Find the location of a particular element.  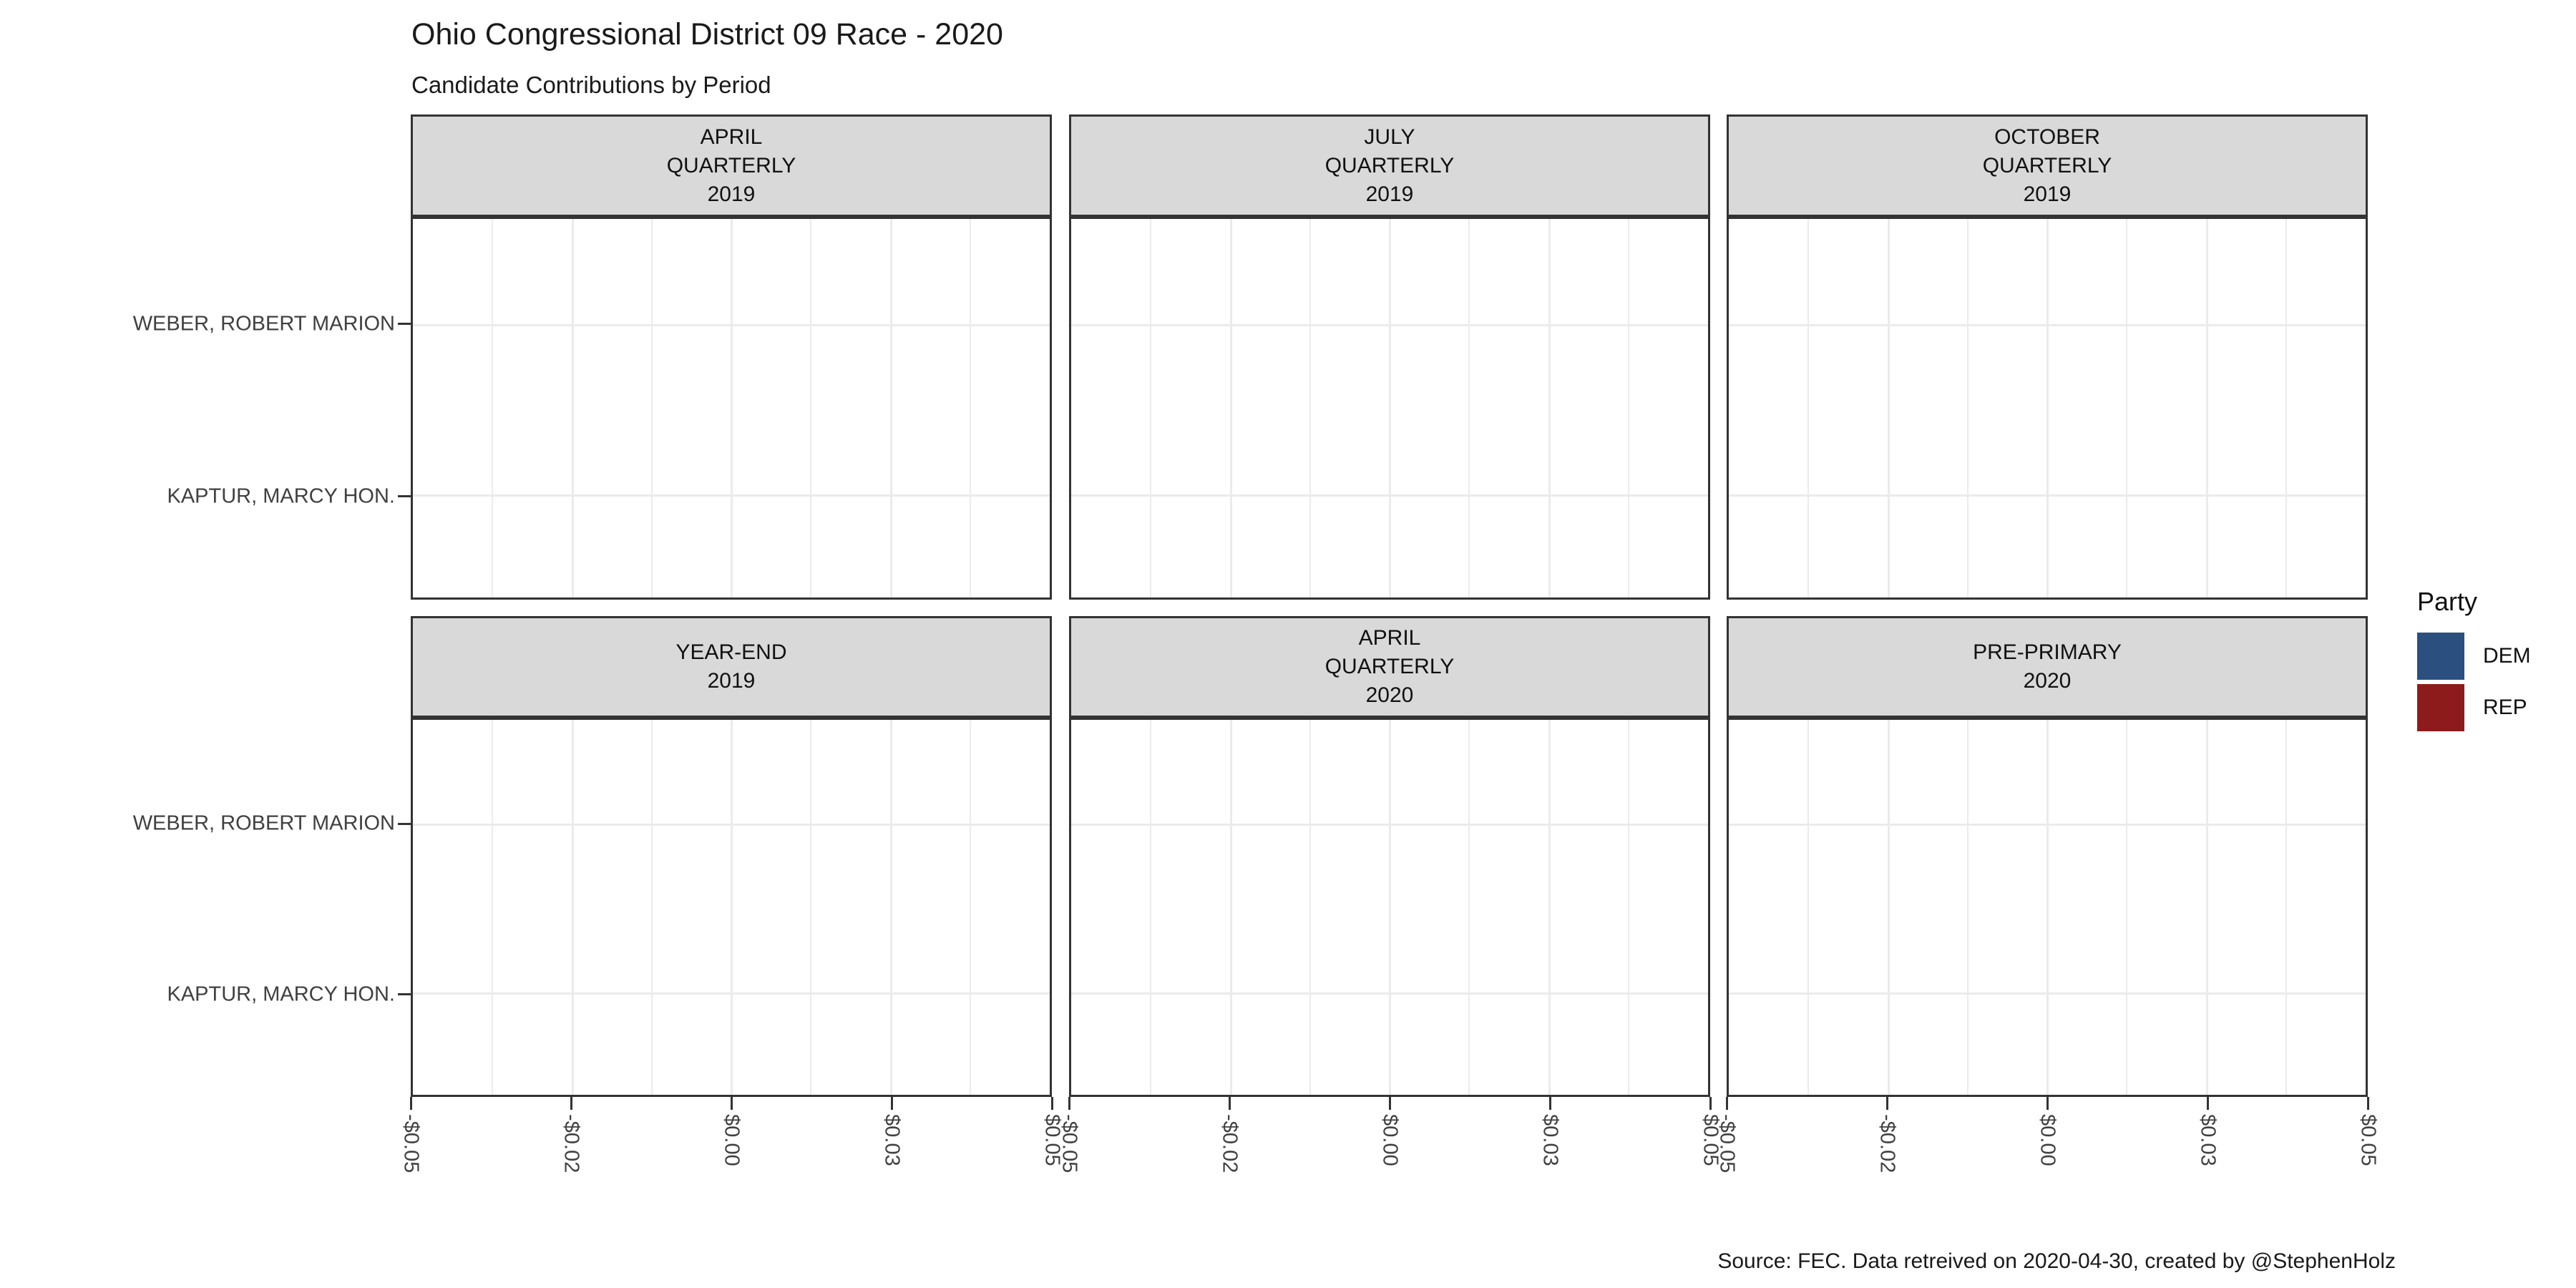

facet-strip: APRIL QUARTERLY 2019 is located at coordinates (731, 165).